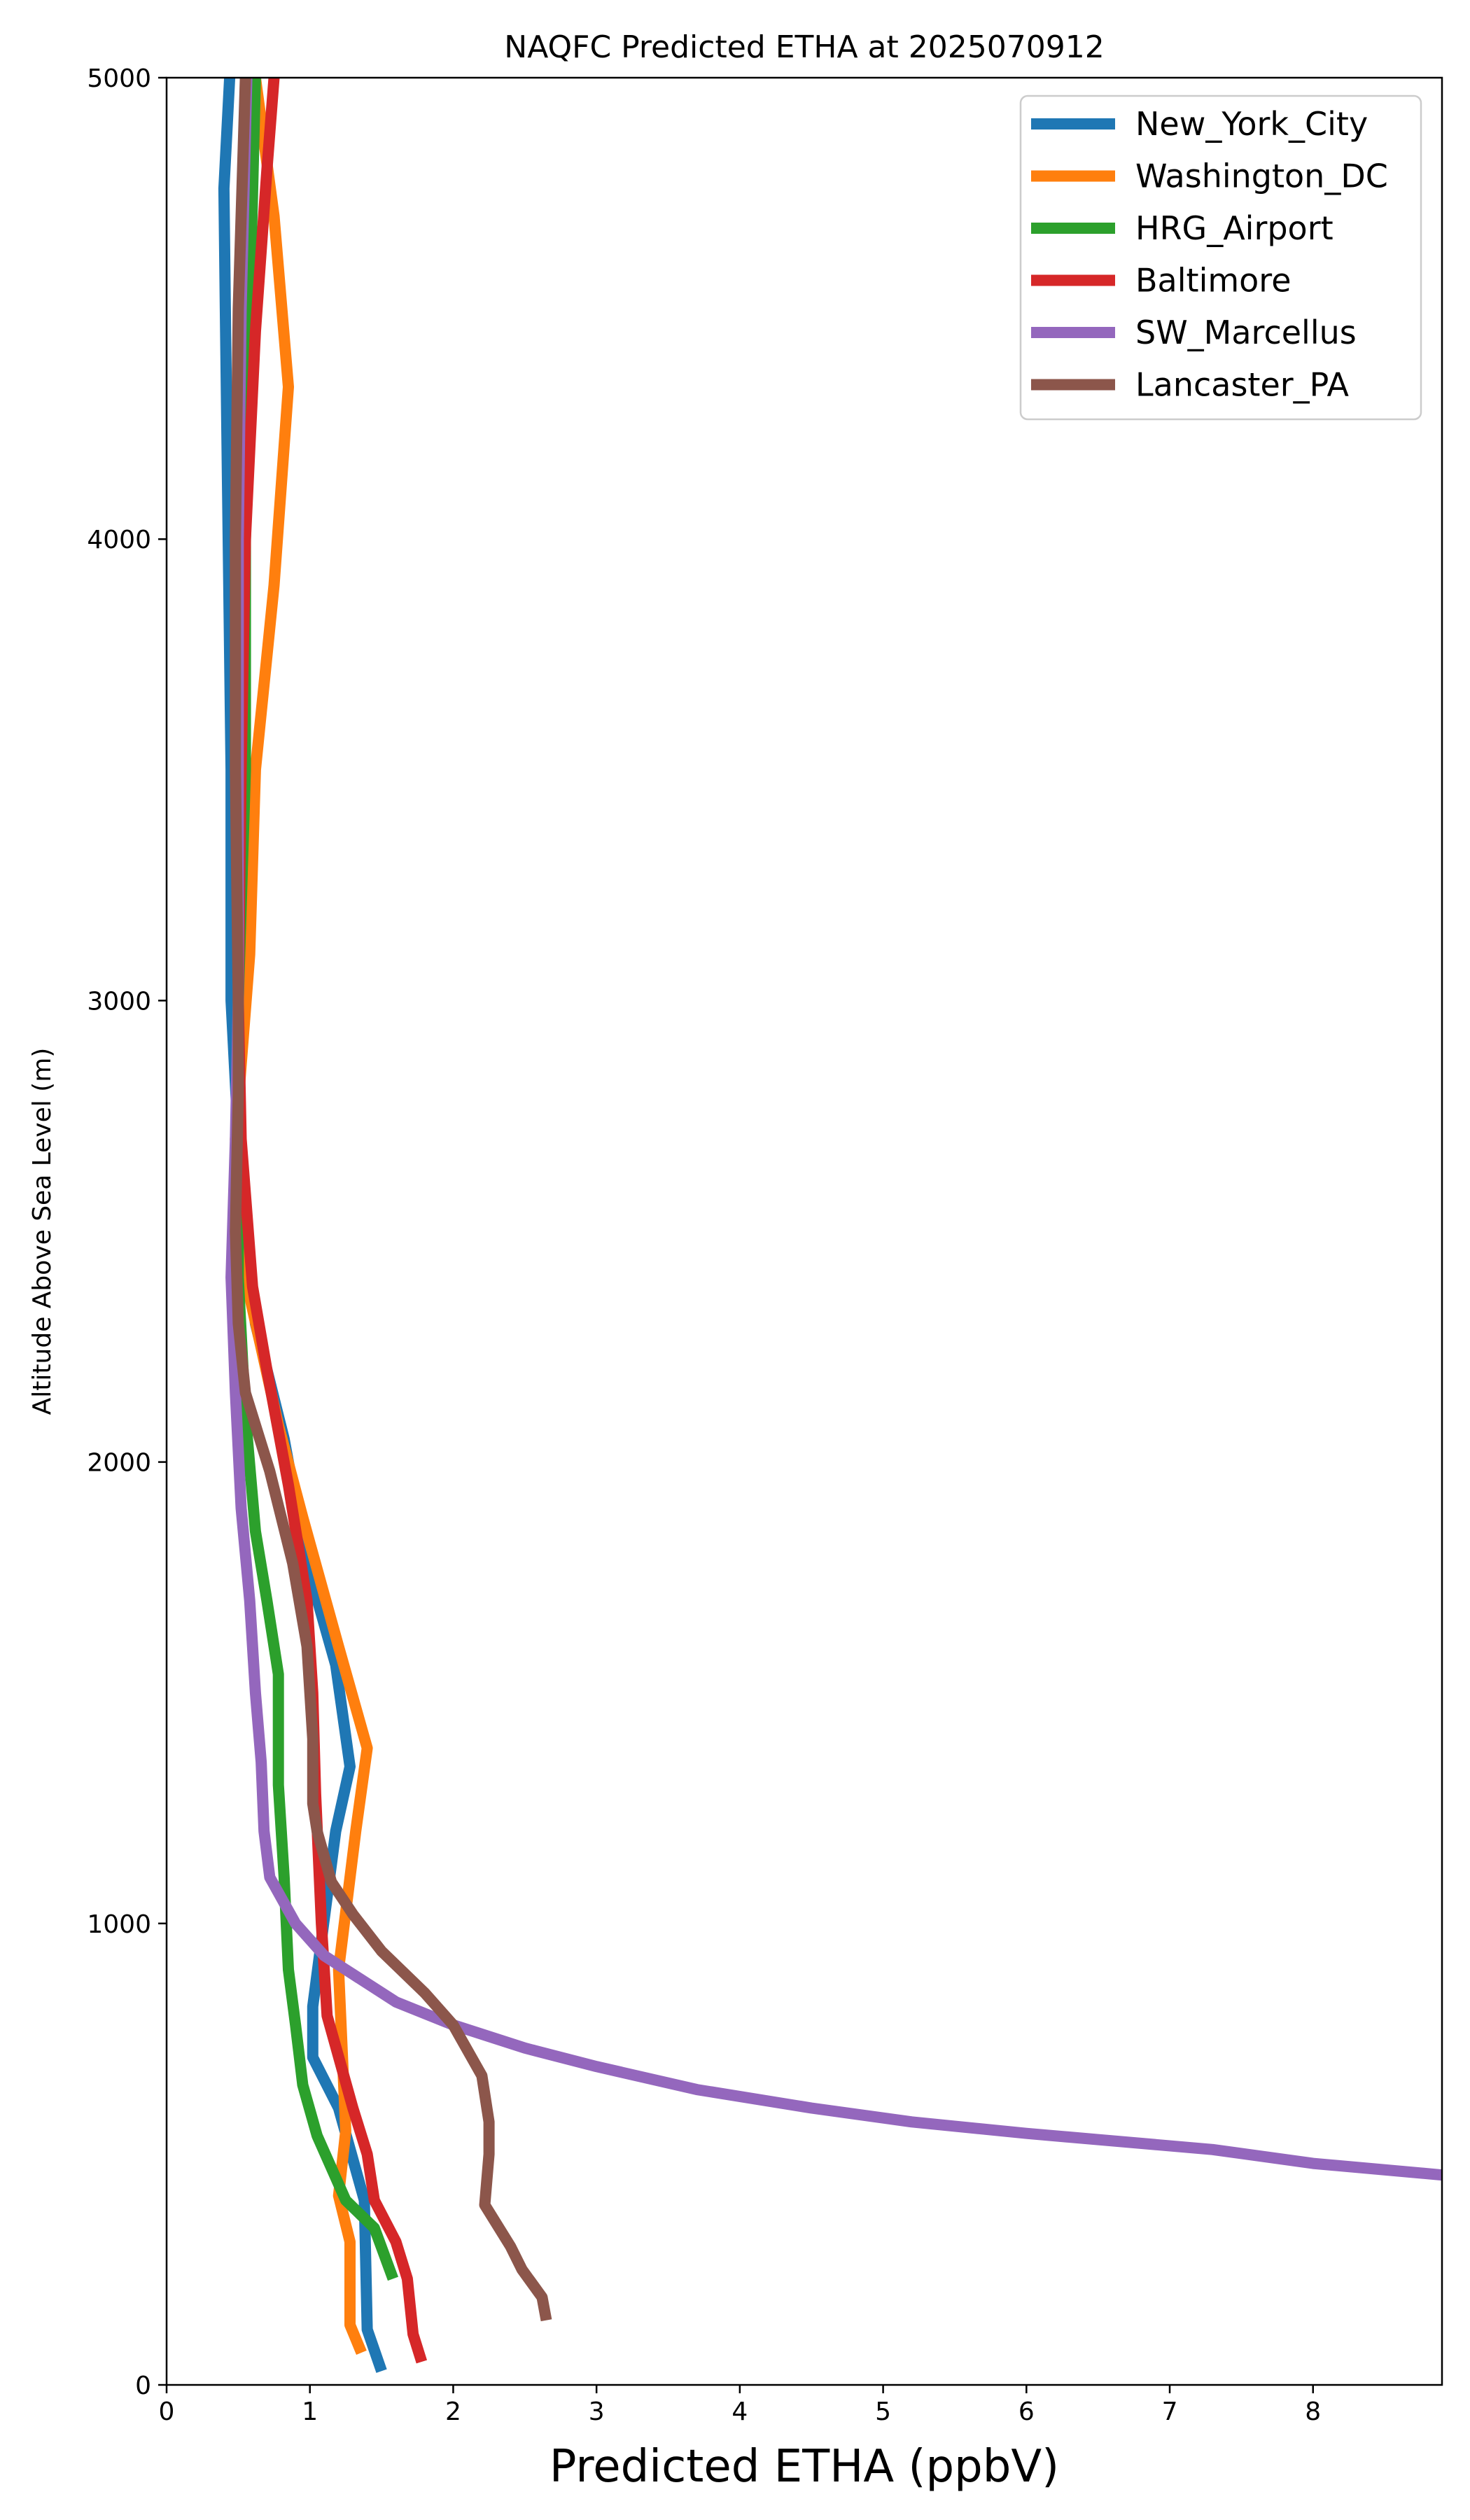 The image size is (1470, 2520). I want to click on x-tick-label: 2, so click(453, 2412).